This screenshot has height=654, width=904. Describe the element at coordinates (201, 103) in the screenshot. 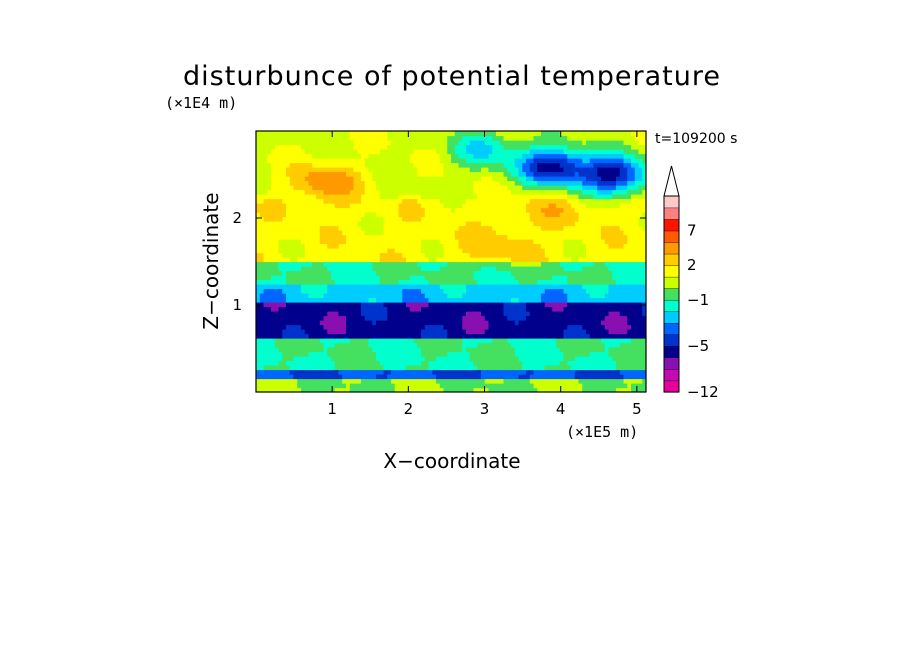

I see `y-axis-unit: (×1E4 m)` at that location.